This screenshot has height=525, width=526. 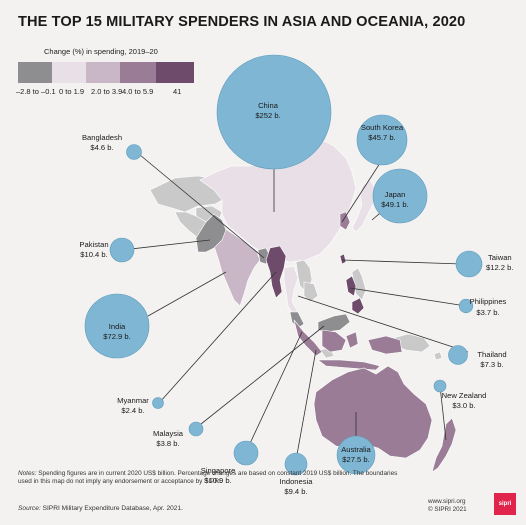 I want to click on label-india-value: $72.9 b., so click(x=116, y=336).